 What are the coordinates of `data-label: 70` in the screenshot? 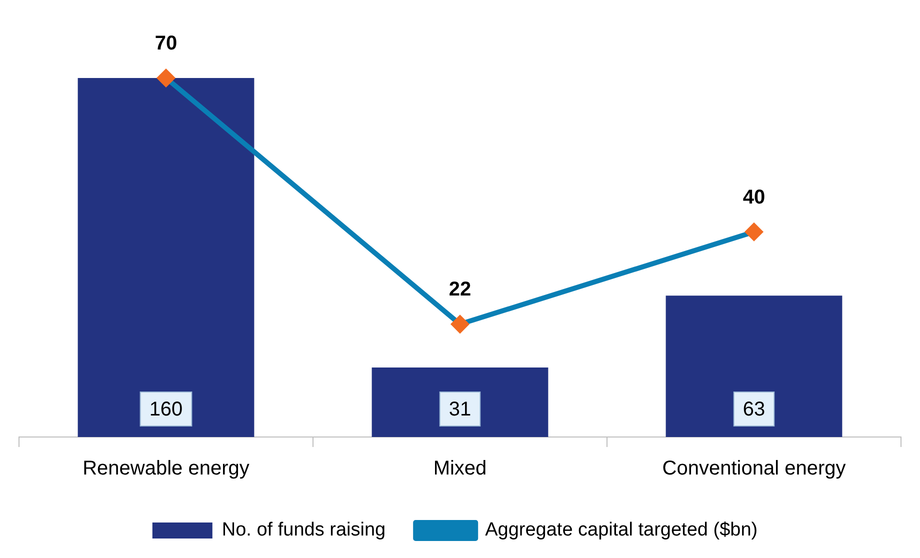 It's located at (166, 43).